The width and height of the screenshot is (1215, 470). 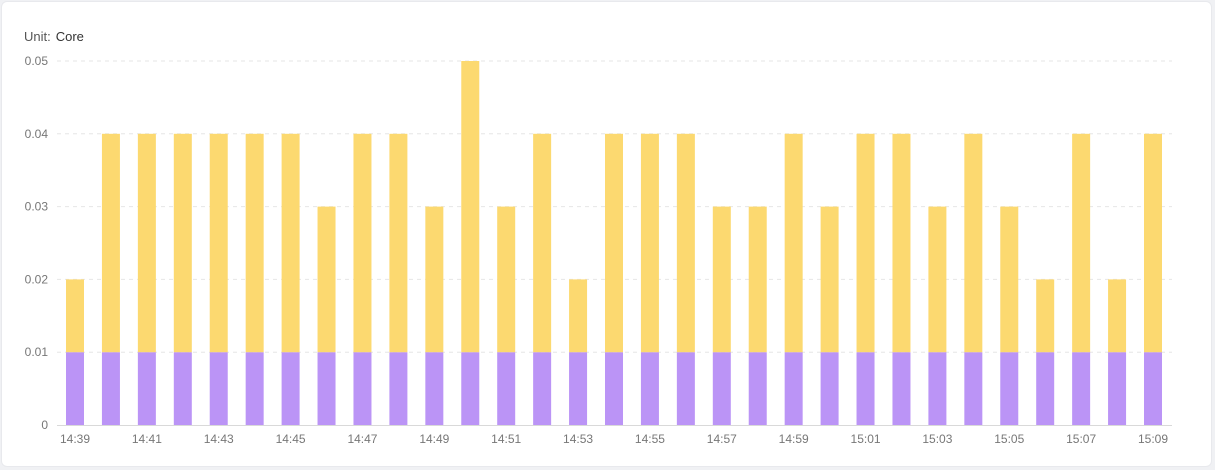 What do you see at coordinates (69, 36) in the screenshot?
I see `unit-value: Core` at bounding box center [69, 36].